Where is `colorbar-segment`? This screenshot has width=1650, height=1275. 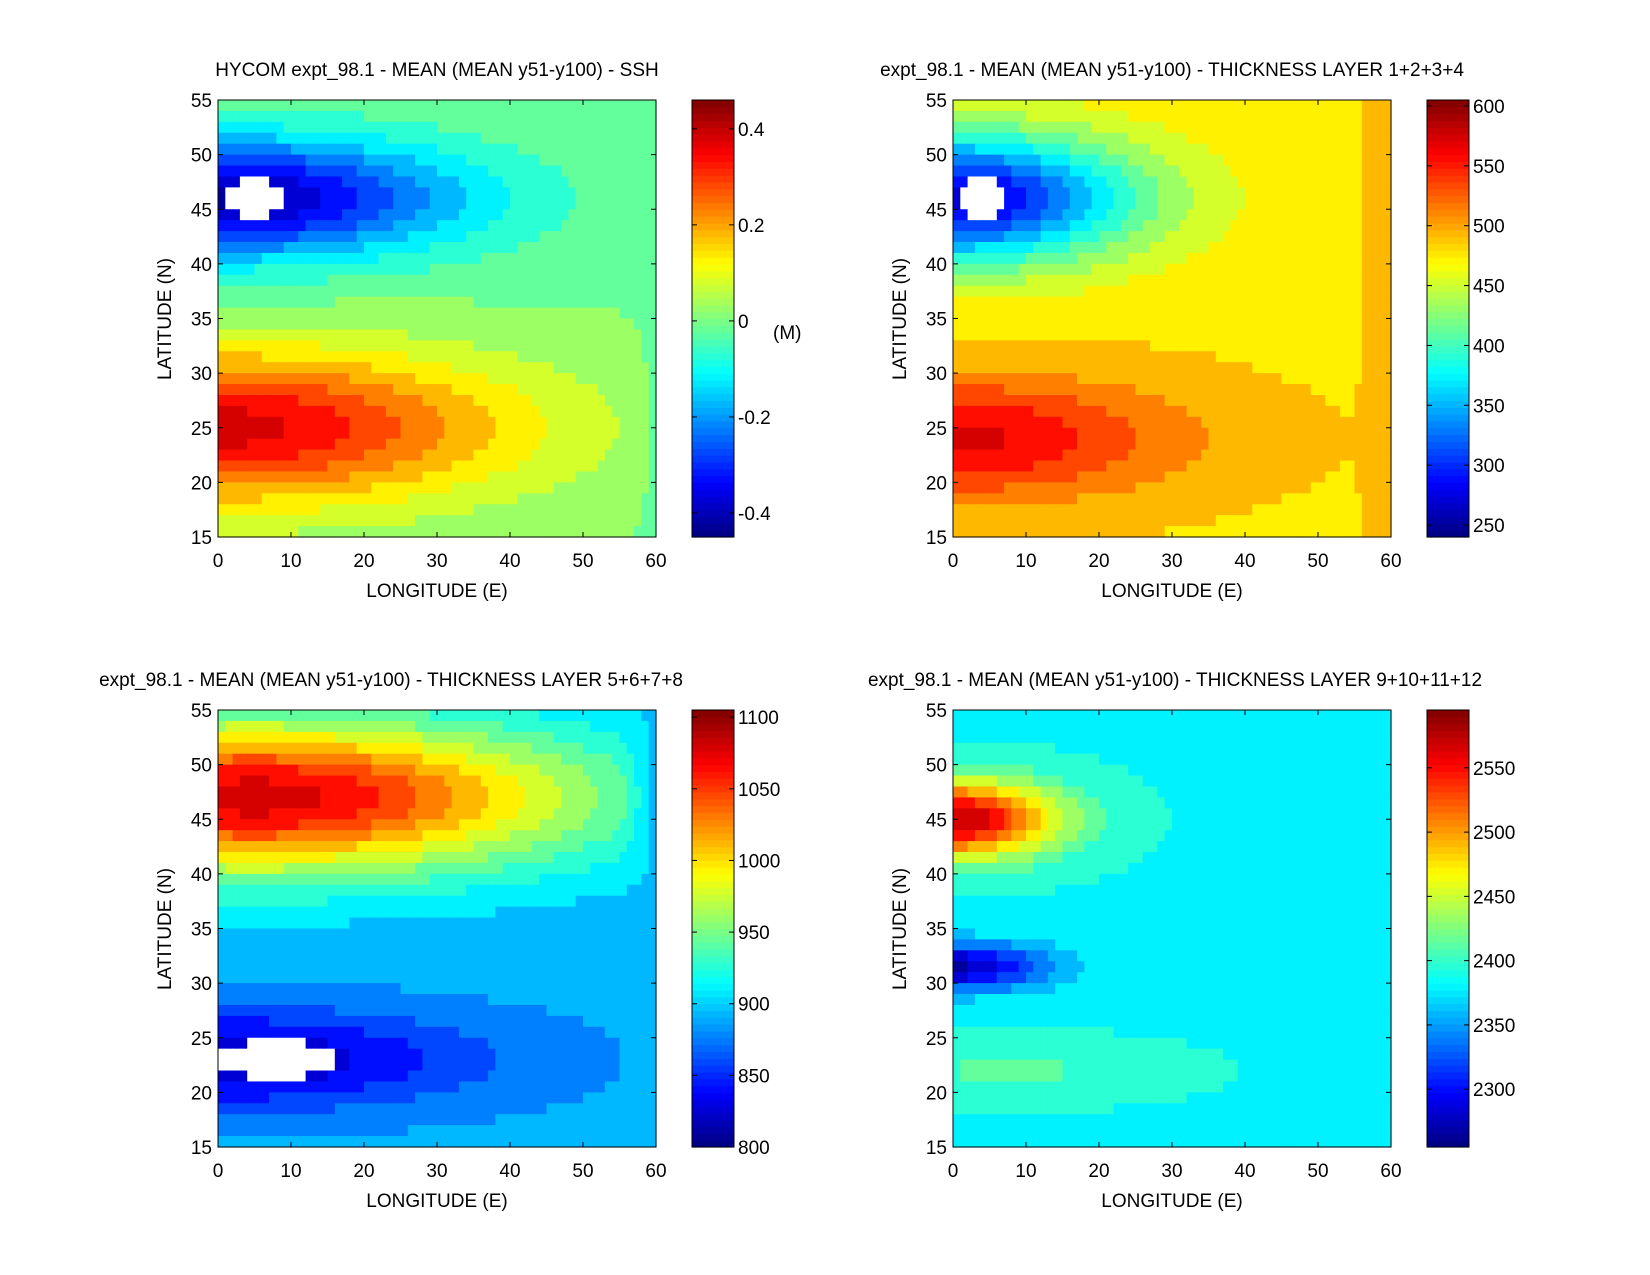 colorbar-segment is located at coordinates (713, 247).